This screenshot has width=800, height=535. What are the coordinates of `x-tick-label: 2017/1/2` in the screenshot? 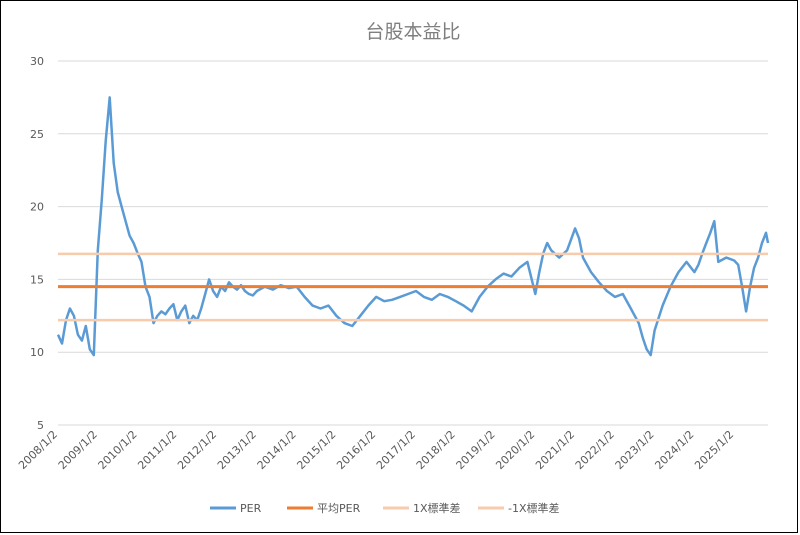 It's located at (396, 450).